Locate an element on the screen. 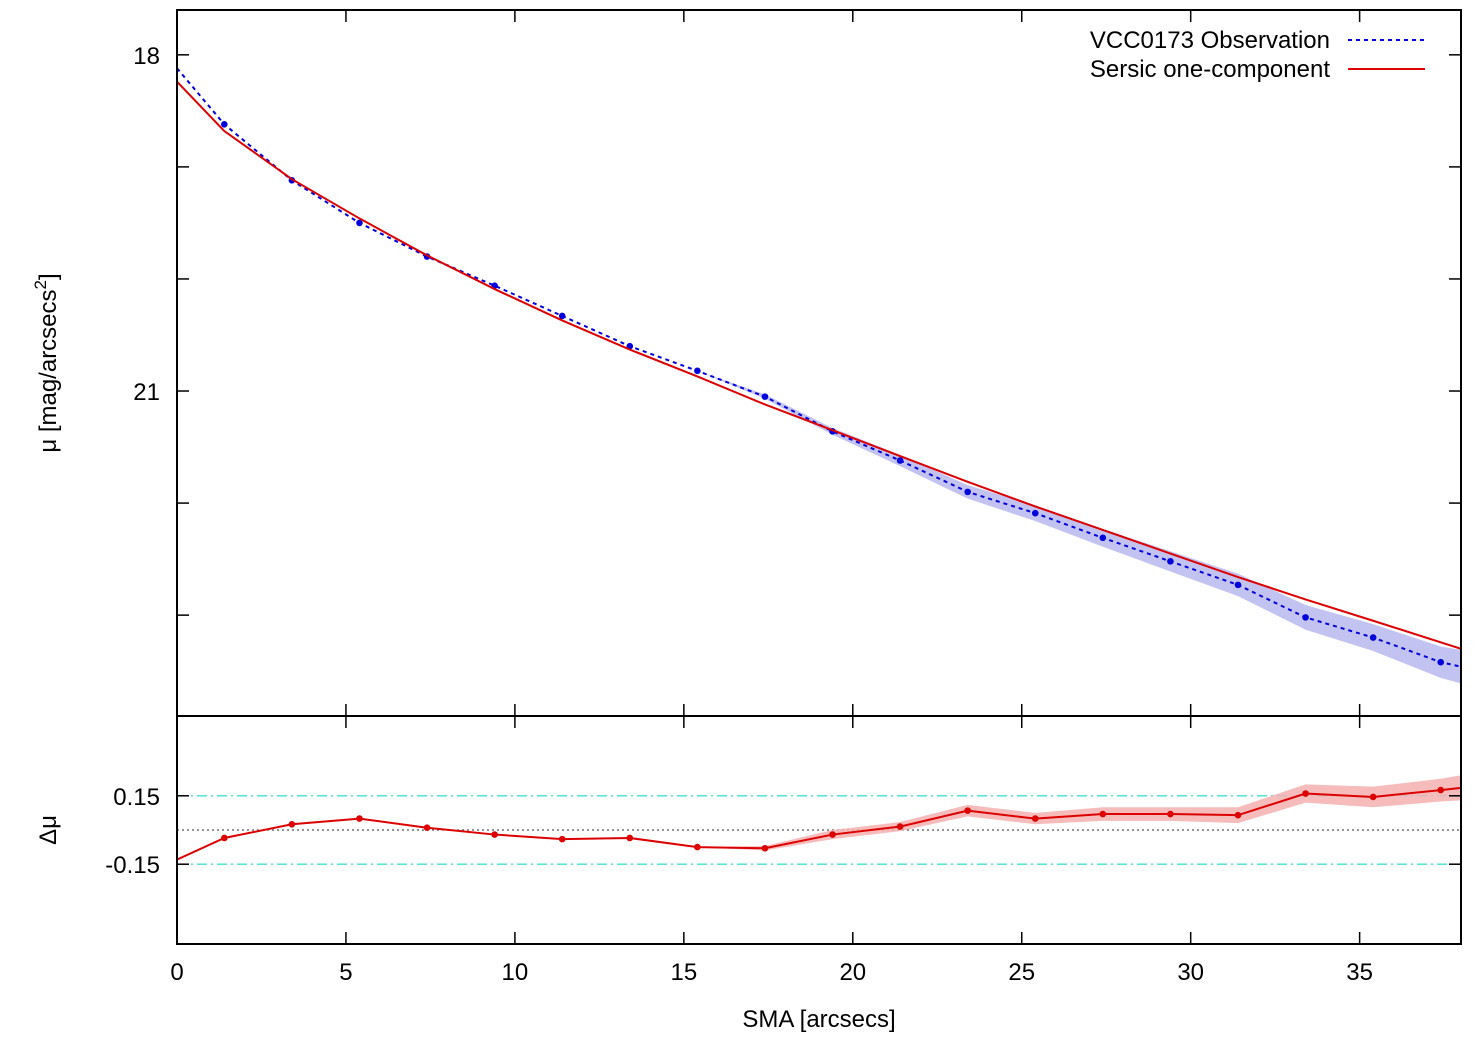  y-tick-label: 21 is located at coordinates (146, 392).